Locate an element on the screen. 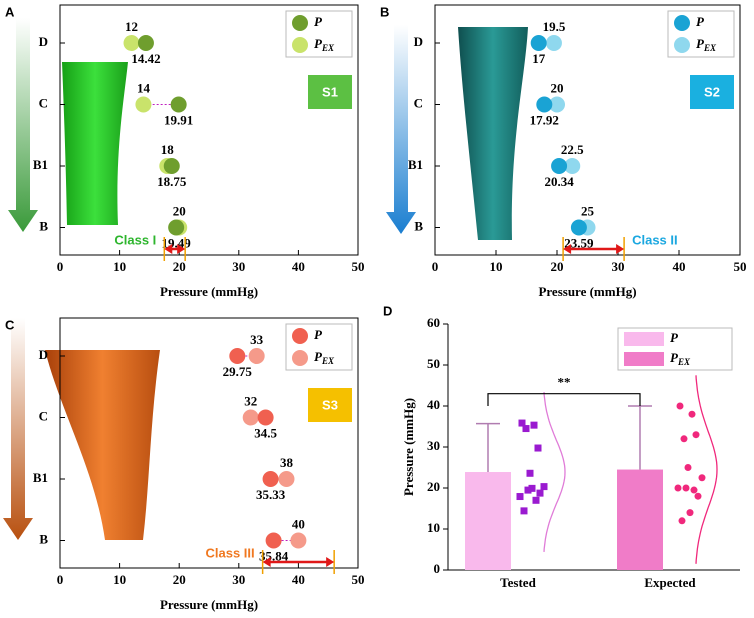 Image resolution: width=754 pixels, height=618 pixels. value-label: 12 is located at coordinates (131, 26).